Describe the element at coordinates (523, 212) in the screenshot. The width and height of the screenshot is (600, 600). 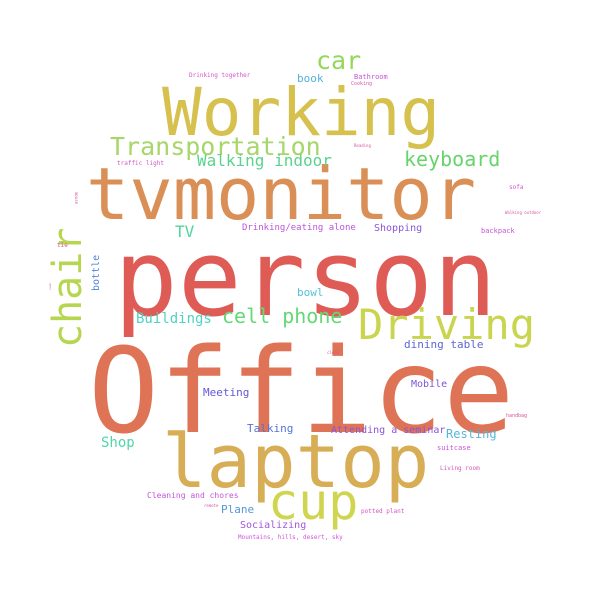
I see `word-walking-outdoor: Walking outdoor` at that location.